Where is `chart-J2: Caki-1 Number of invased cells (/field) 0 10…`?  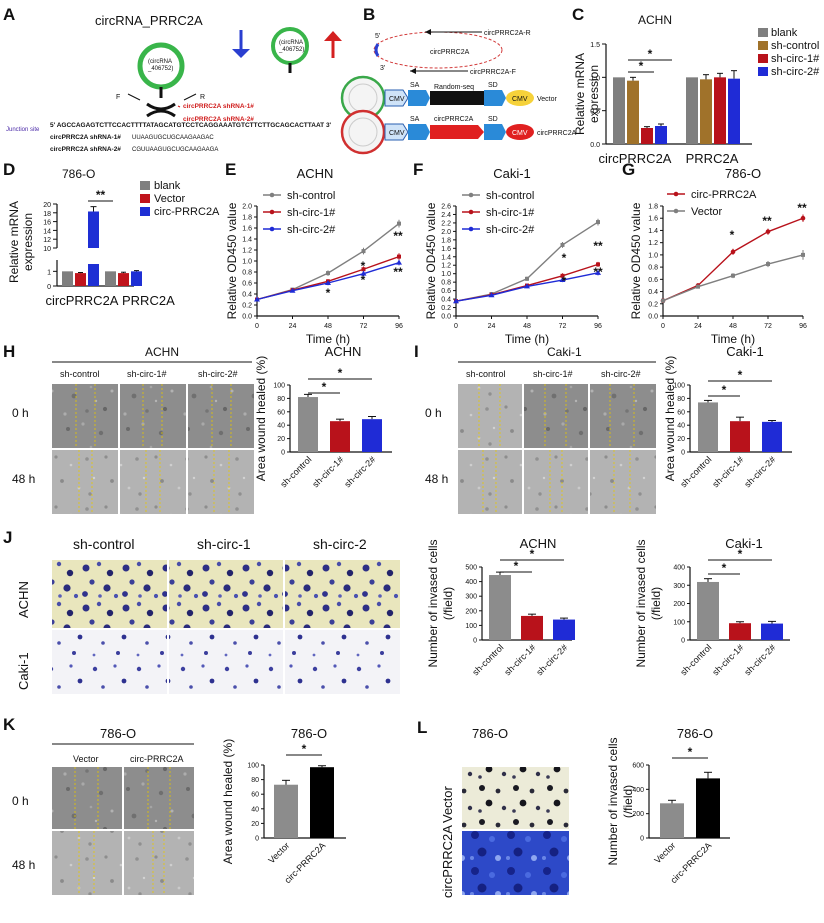 chart-J2: Caki-1 Number of invased cells (/field) 0 10… is located at coordinates (712, 606).